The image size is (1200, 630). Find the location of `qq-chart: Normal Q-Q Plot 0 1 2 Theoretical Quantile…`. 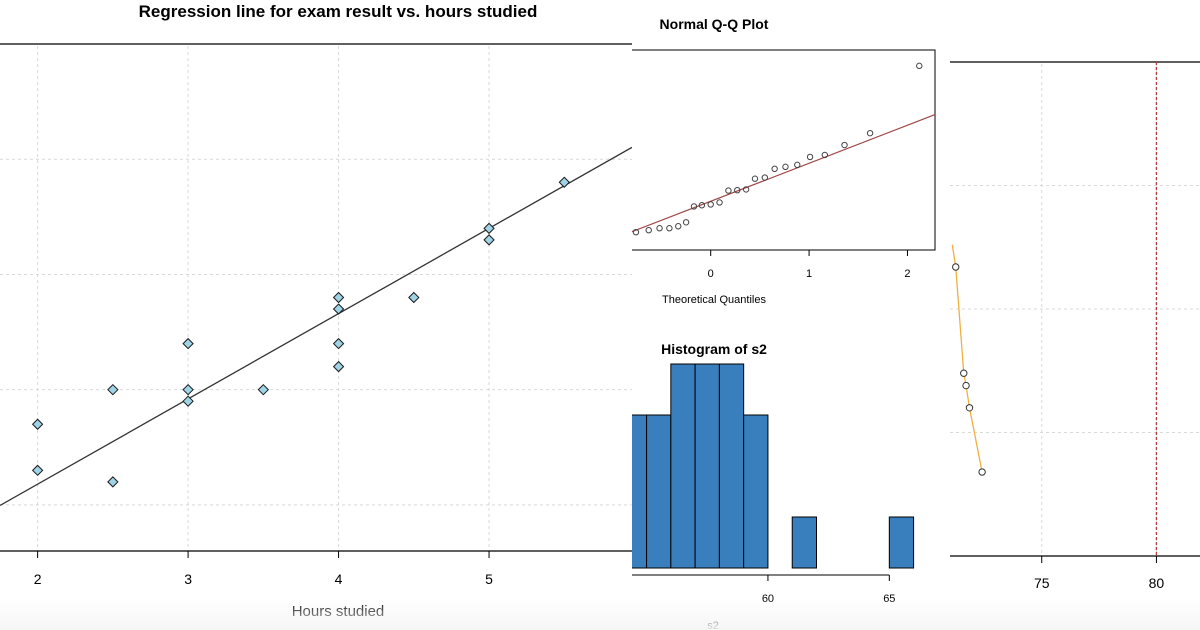

qq-chart: Normal Q-Q Plot 0 1 2 Theoretical Quantile… is located at coordinates (791, 159).